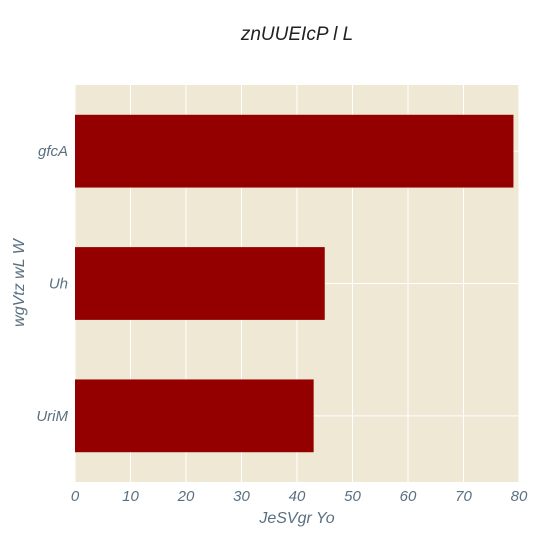 The height and width of the screenshot is (544, 539). I want to click on x-axis-label: JeSVgr Yo, so click(296, 518).